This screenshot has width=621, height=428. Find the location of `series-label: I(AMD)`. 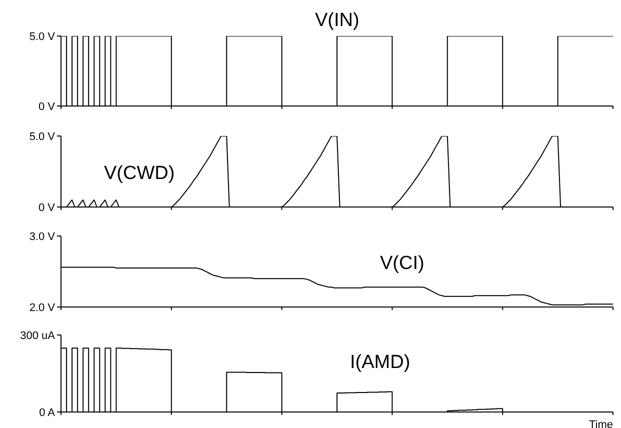

series-label: I(AMD) is located at coordinates (380, 363).